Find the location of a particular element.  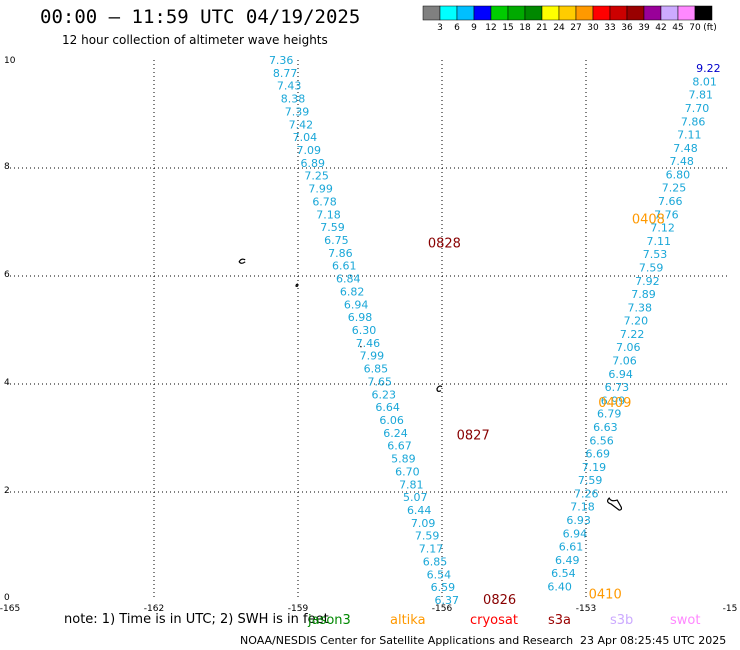

colorbar-unit: (ft) is located at coordinates (710, 28).